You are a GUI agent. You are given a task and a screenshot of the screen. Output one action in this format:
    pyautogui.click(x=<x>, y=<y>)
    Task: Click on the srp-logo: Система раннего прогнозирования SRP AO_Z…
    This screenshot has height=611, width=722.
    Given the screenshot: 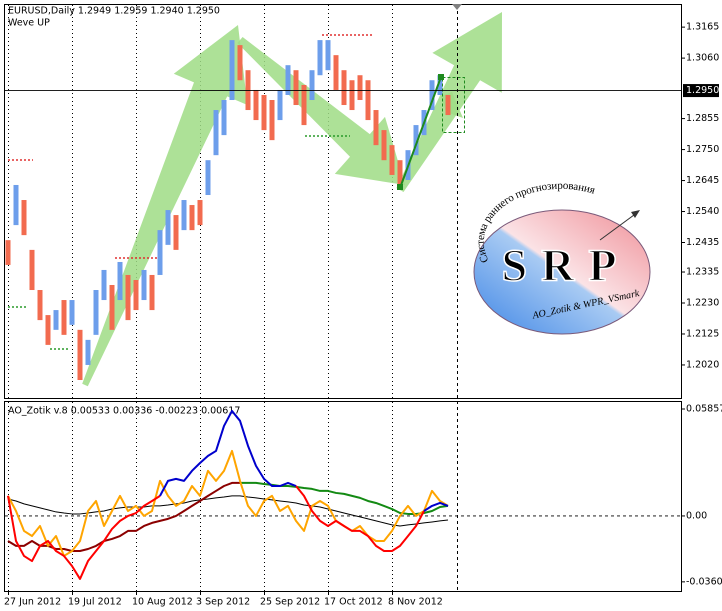 What is the action you would take?
    pyautogui.click(x=562, y=257)
    